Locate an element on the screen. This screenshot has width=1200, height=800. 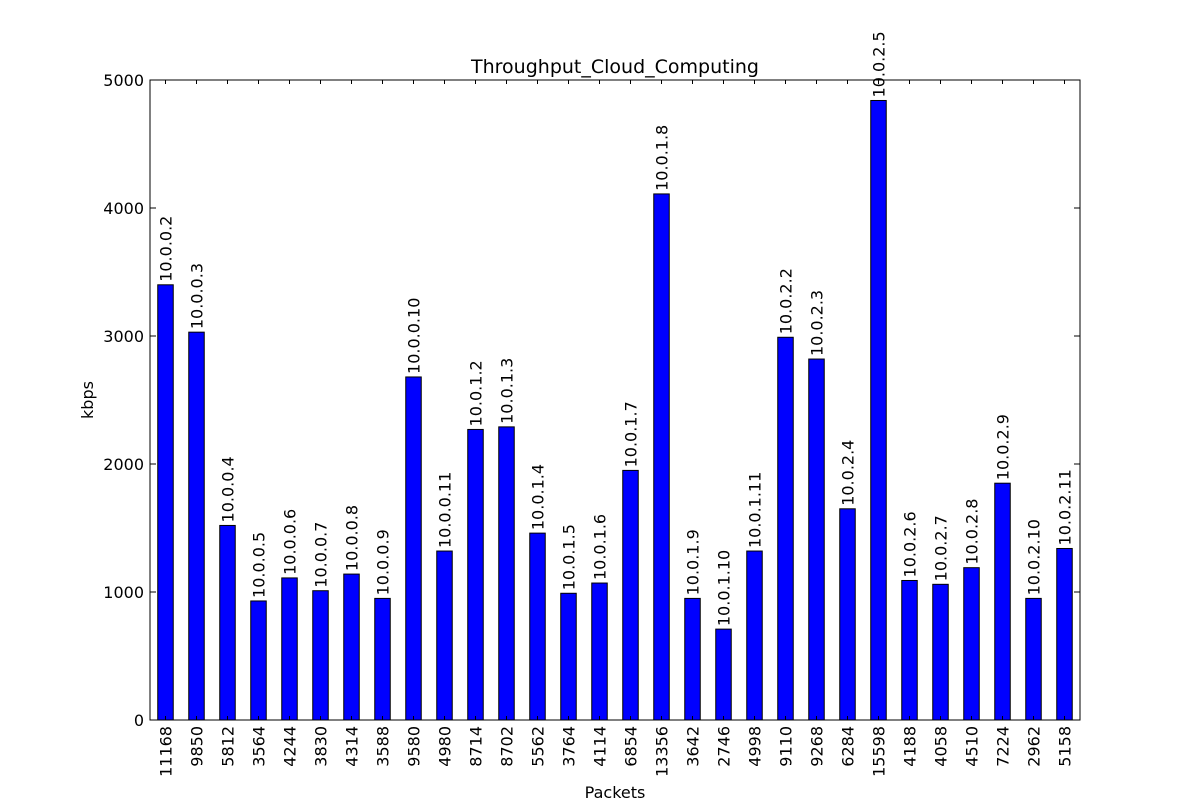
x-tick-label-11: 8702 is located at coordinates (507, 746).